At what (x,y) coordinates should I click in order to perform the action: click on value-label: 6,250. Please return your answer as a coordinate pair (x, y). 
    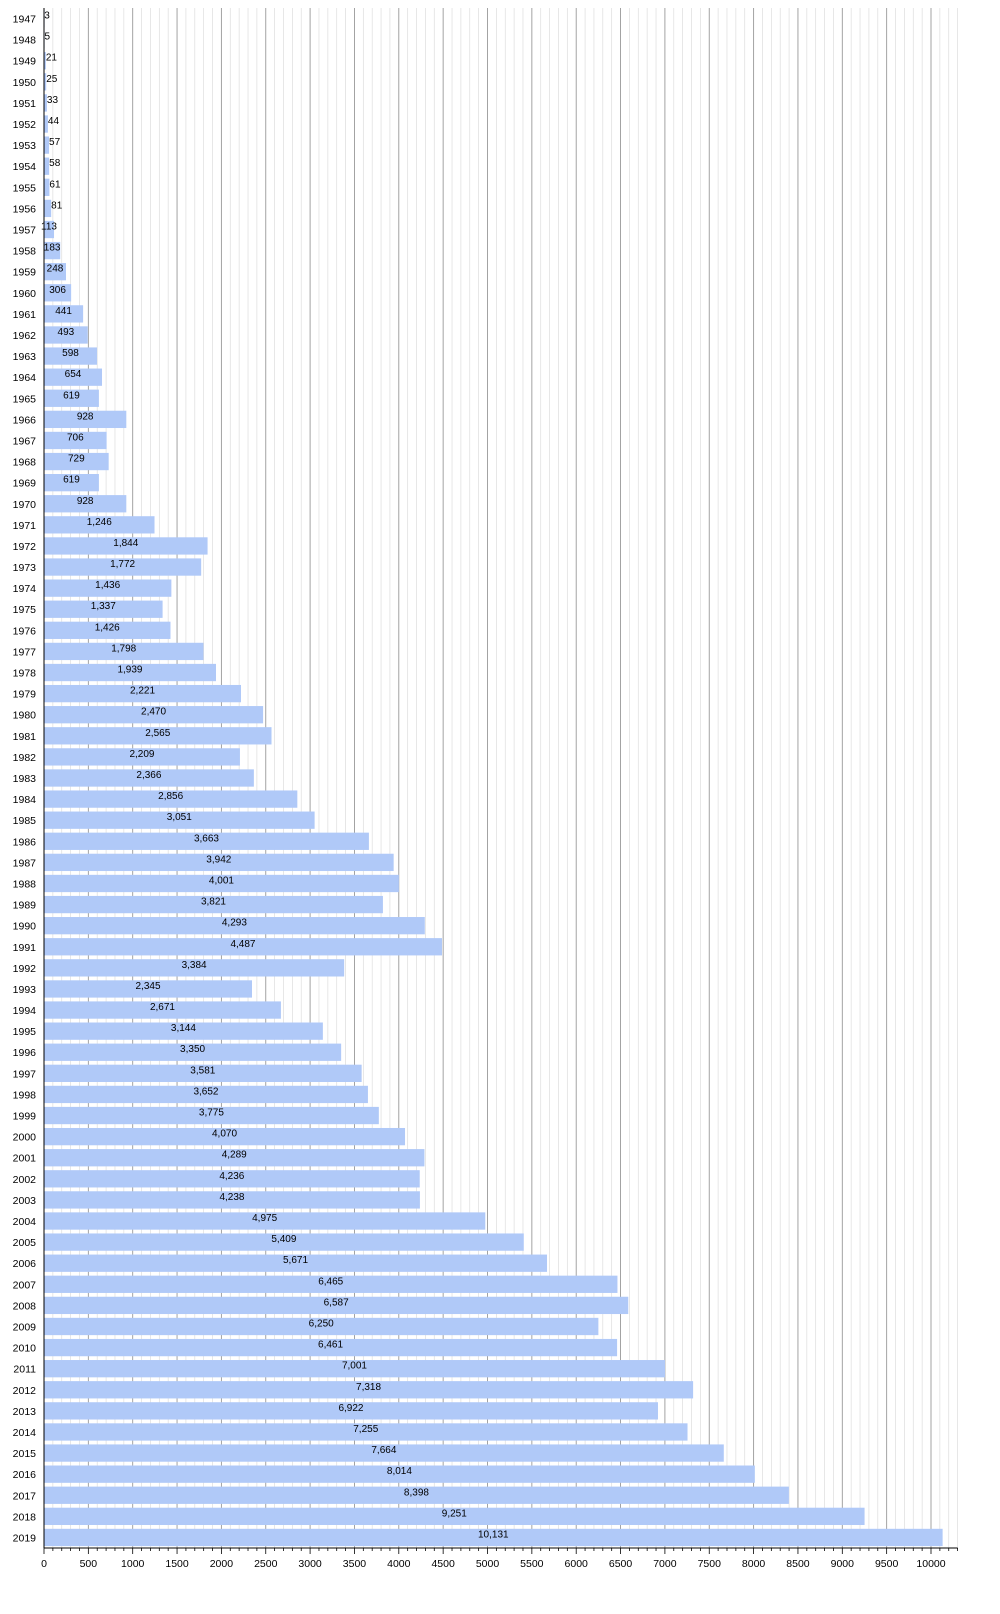
    Looking at the image, I should click on (321, 1323).